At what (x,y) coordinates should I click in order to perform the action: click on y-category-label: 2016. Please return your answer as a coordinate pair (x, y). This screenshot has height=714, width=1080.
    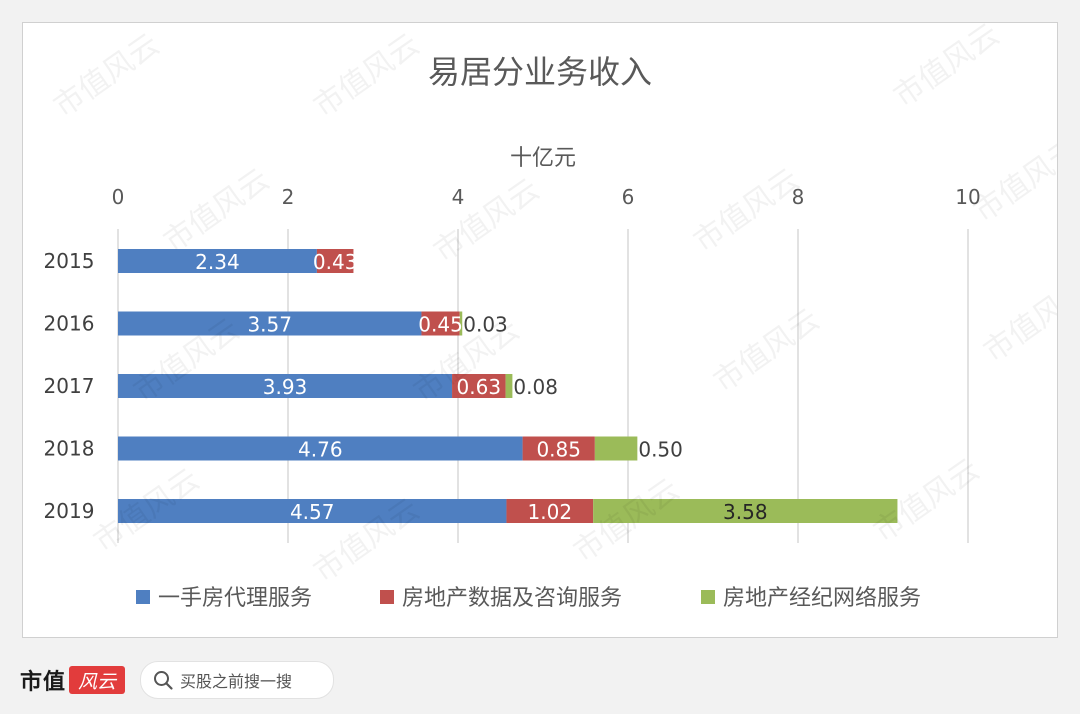
    Looking at the image, I should click on (69, 324).